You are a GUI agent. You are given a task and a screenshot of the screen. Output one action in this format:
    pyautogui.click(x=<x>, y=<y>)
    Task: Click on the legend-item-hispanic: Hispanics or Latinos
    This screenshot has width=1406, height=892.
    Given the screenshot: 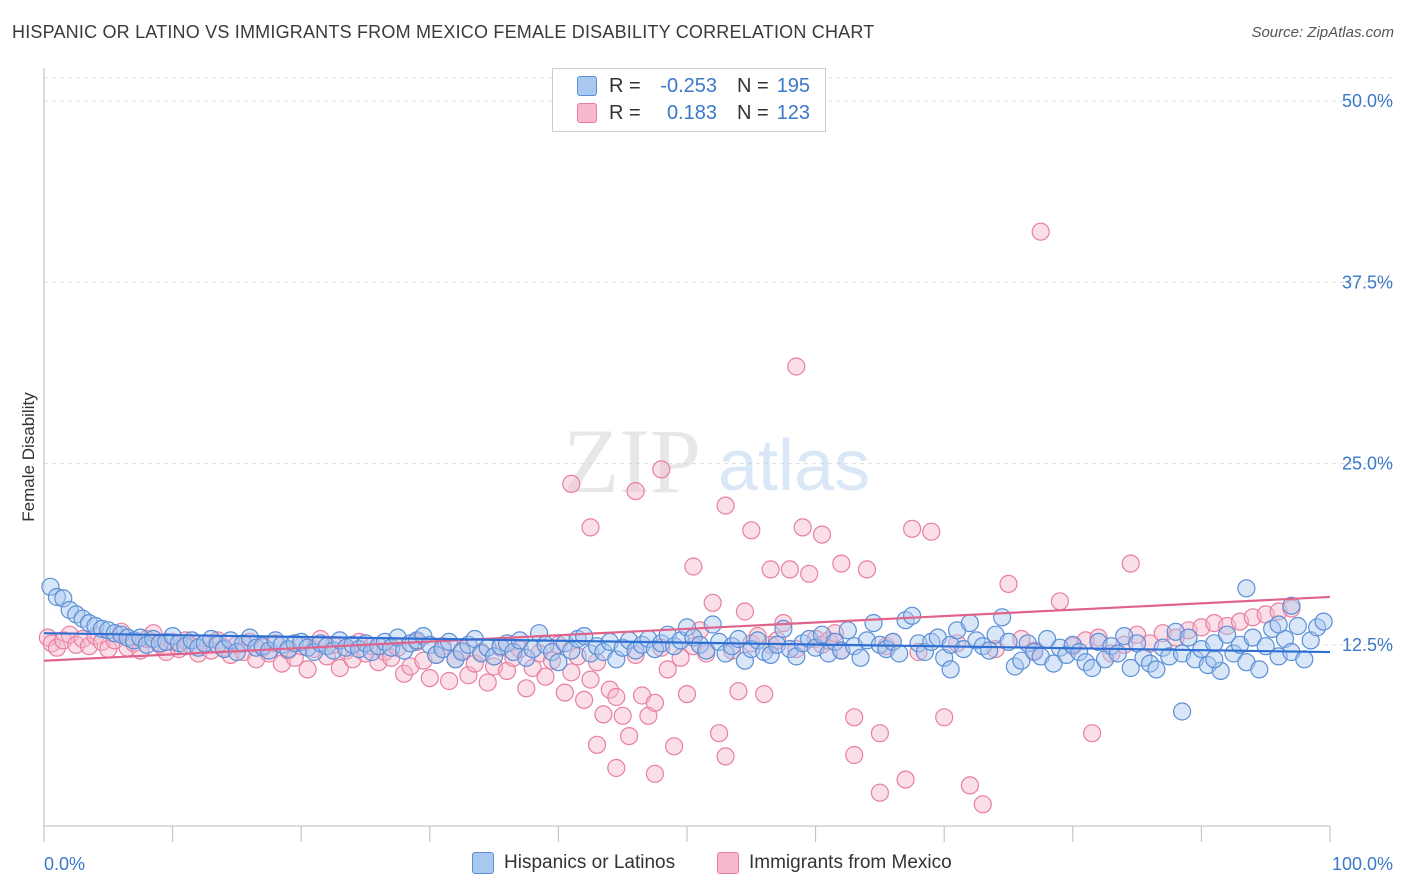 What is the action you would take?
    pyautogui.click(x=573, y=863)
    